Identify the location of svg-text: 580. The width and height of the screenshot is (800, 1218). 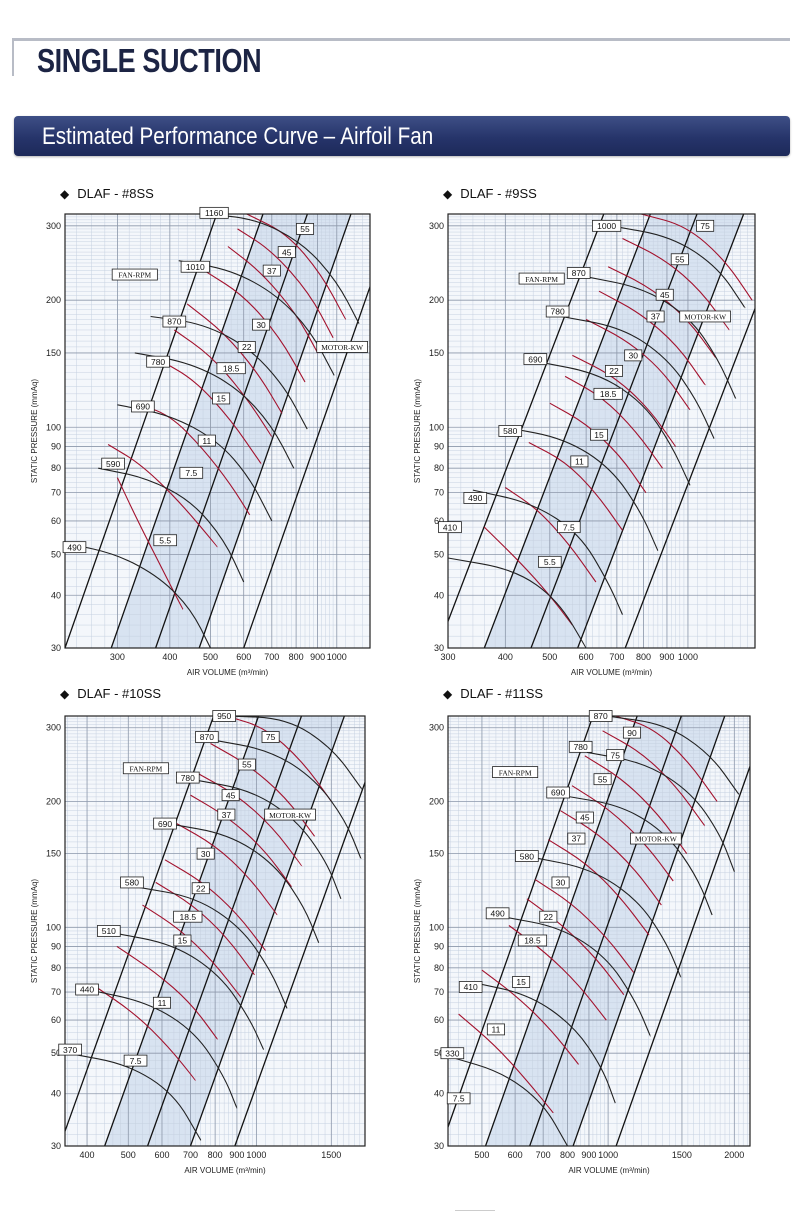
(510, 431).